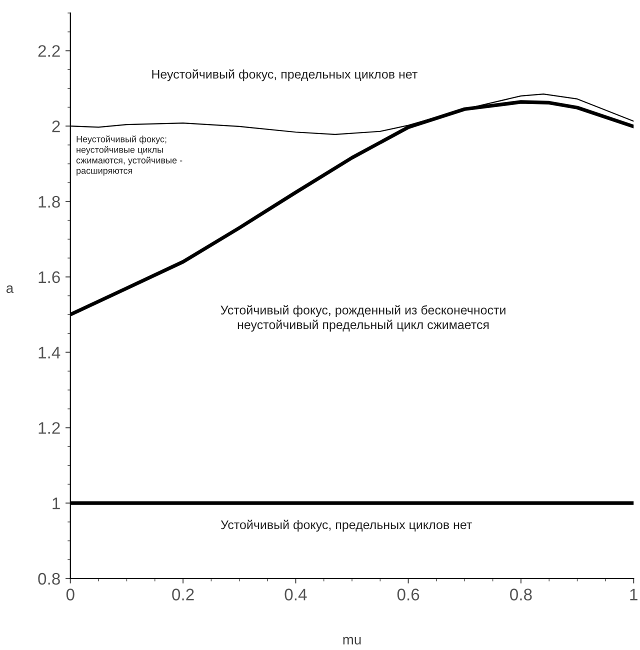  I want to click on annotation: Устойчивый фокус, рожденный из бесконечности неустойчивый предельный цикл сжимается, so click(363, 318).